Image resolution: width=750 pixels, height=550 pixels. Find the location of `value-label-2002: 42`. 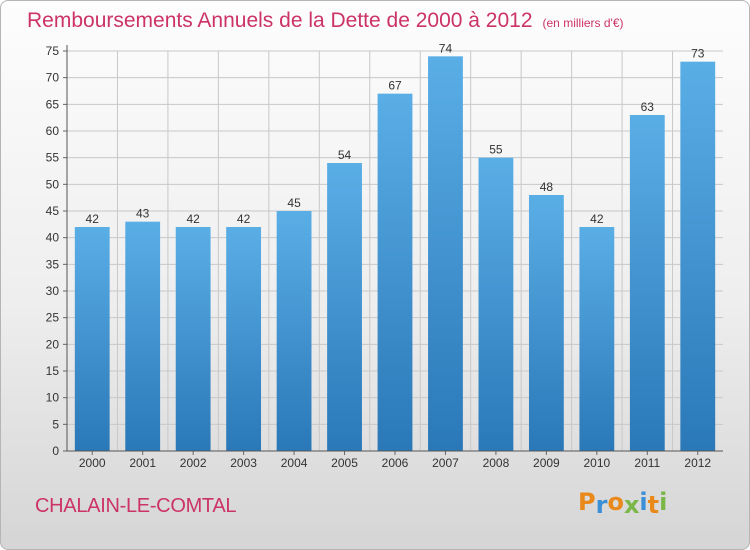

value-label-2002: 42 is located at coordinates (193, 219).